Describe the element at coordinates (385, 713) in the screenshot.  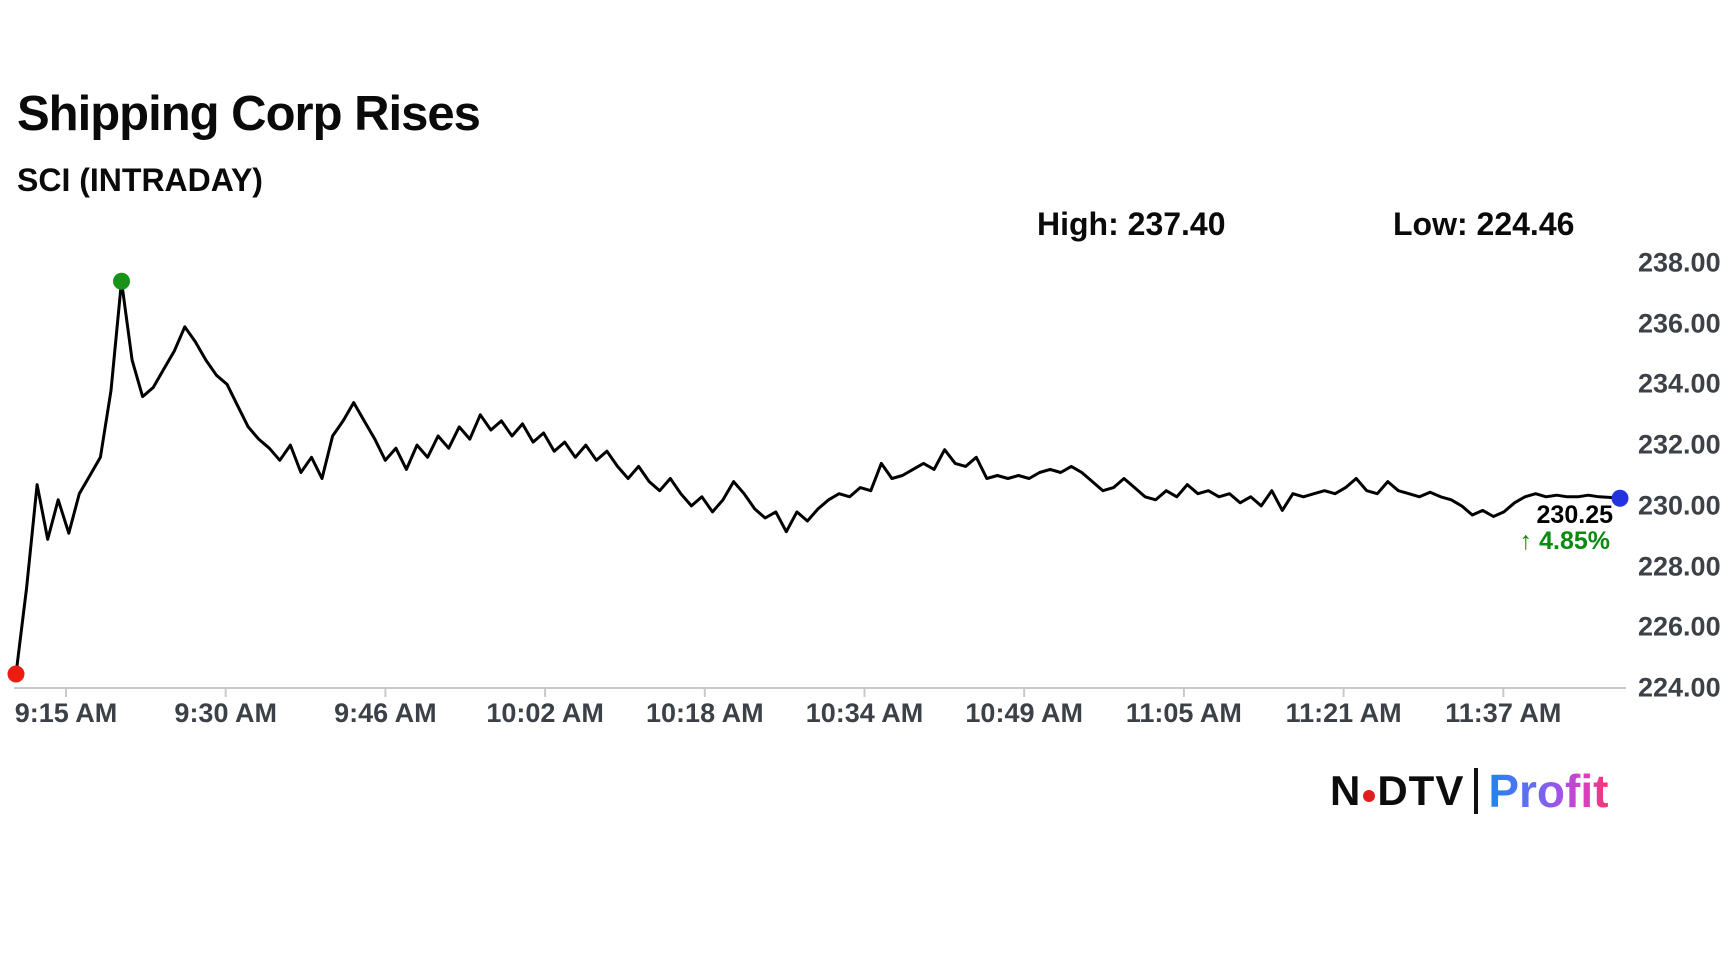
I see `x-tick-label: 9:46 AM` at that location.